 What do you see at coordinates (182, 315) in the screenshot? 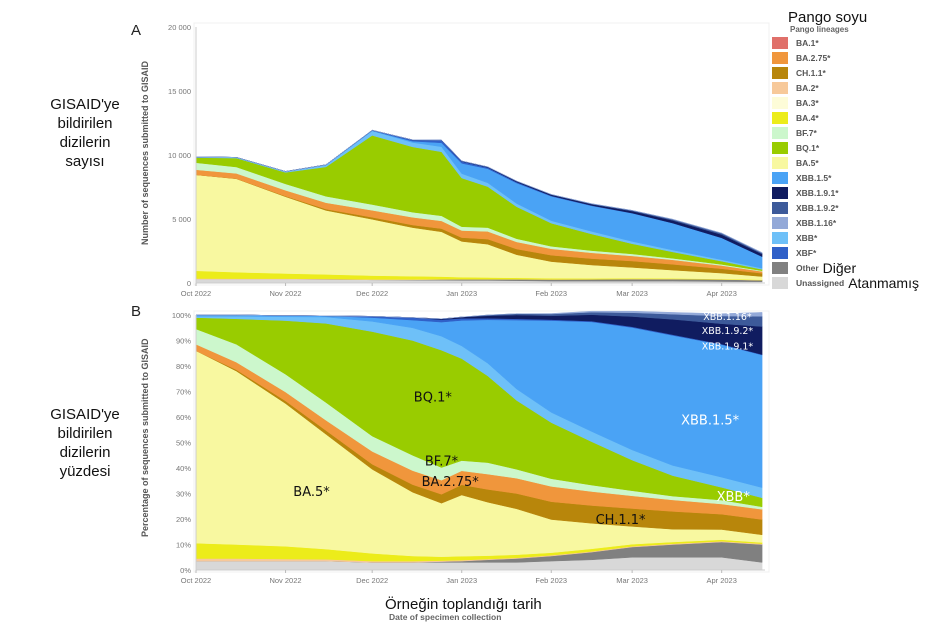
I see `y-tick-label: 100%` at bounding box center [182, 315].